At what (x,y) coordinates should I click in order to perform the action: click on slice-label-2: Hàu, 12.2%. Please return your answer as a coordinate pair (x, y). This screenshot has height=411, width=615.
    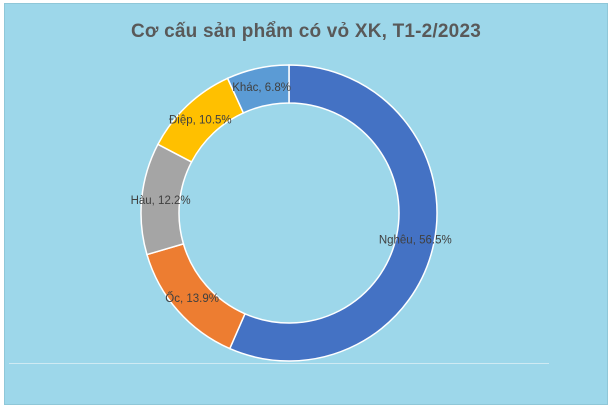
    Looking at the image, I should click on (161, 201).